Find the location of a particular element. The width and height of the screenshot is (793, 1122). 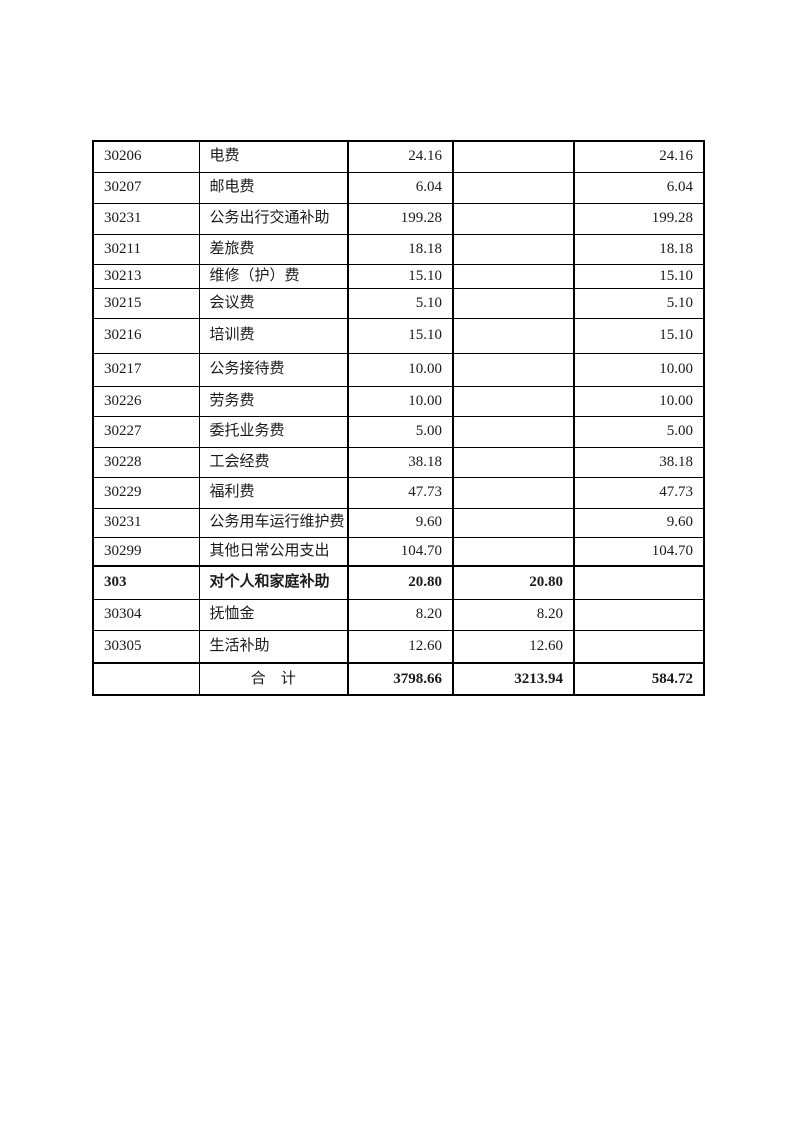

table-row: 30231 公务用车运行维护费 9.60 9.60 is located at coordinates (398, 522).